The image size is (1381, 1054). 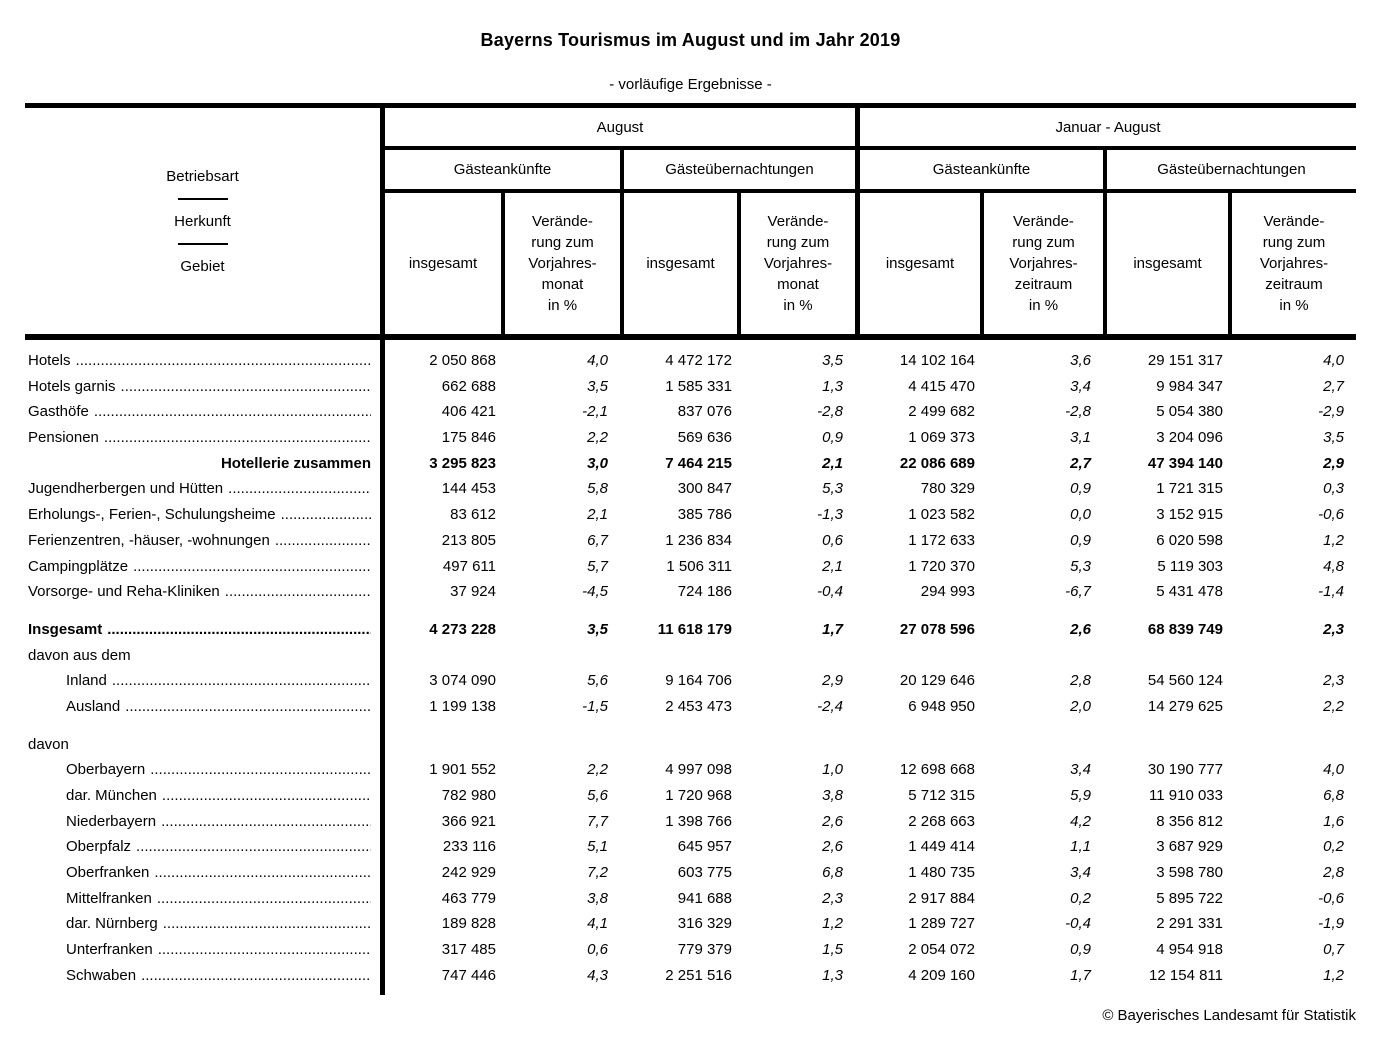 I want to click on row-label-text: Hotels, so click(x=49, y=360).